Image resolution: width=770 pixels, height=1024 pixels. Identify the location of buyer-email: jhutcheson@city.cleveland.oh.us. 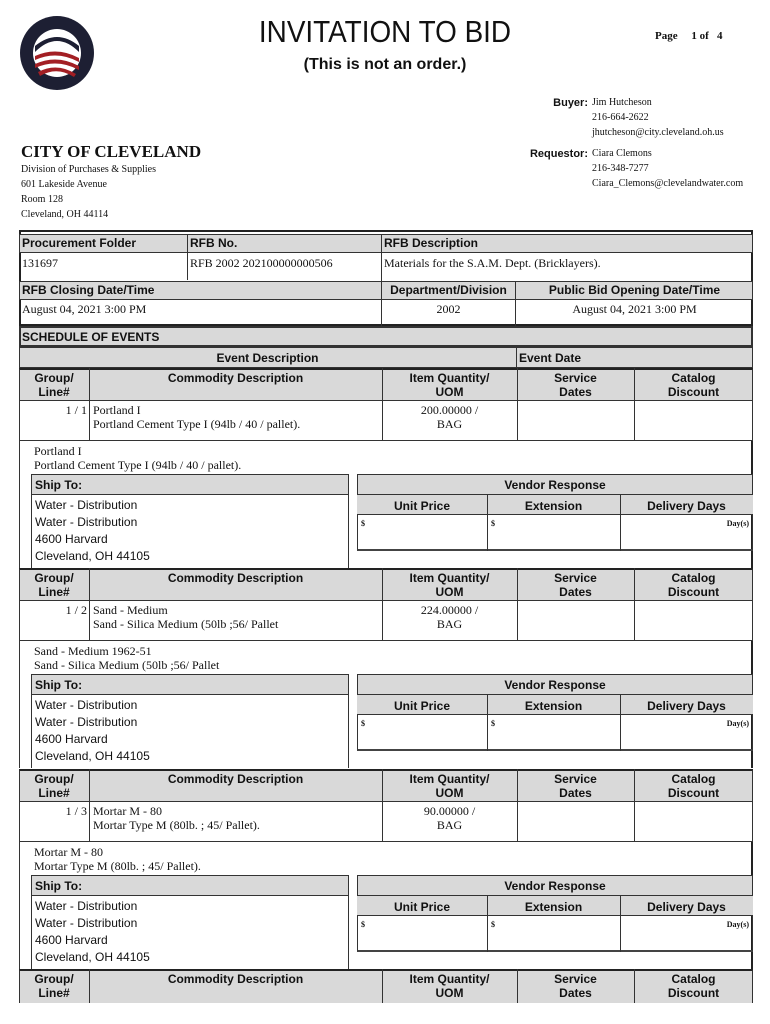
(658, 132).